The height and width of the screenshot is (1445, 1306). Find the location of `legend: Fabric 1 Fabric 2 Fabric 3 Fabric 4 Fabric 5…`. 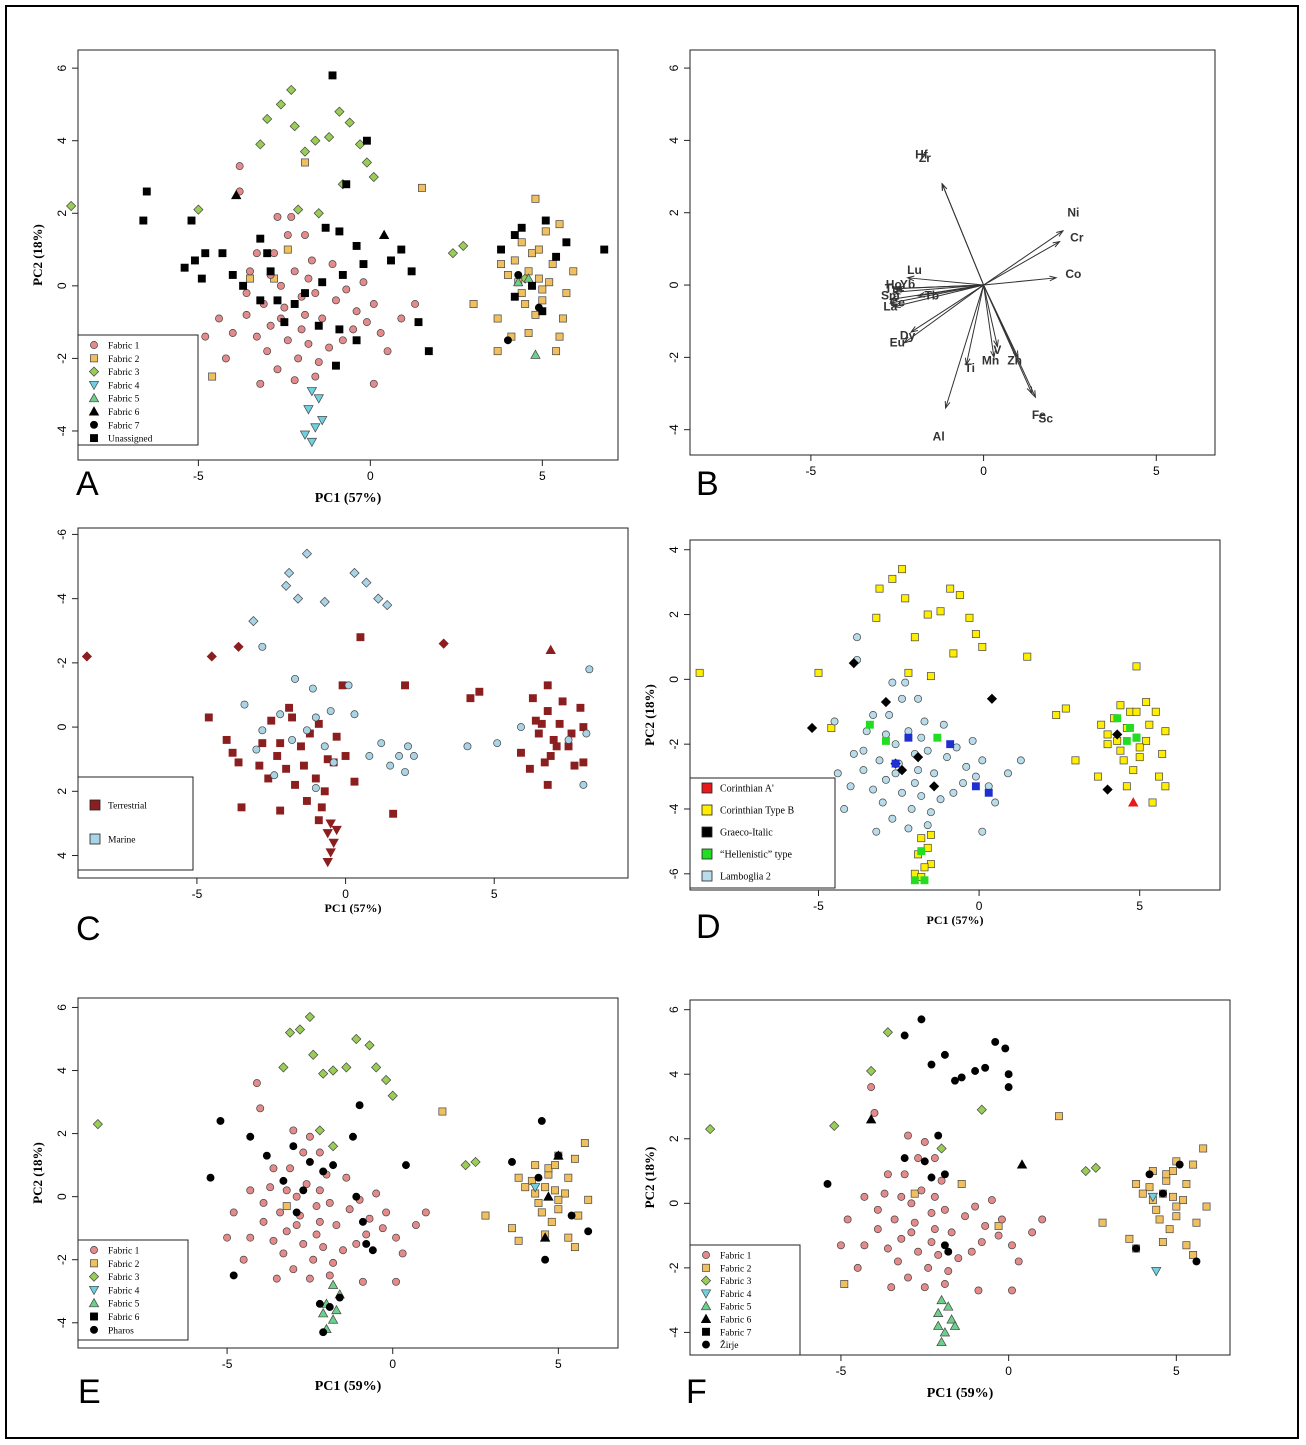

legend: Fabric 1 Fabric 2 Fabric 3 Fabric 4 Fabric 5… is located at coordinates (745, 1300).